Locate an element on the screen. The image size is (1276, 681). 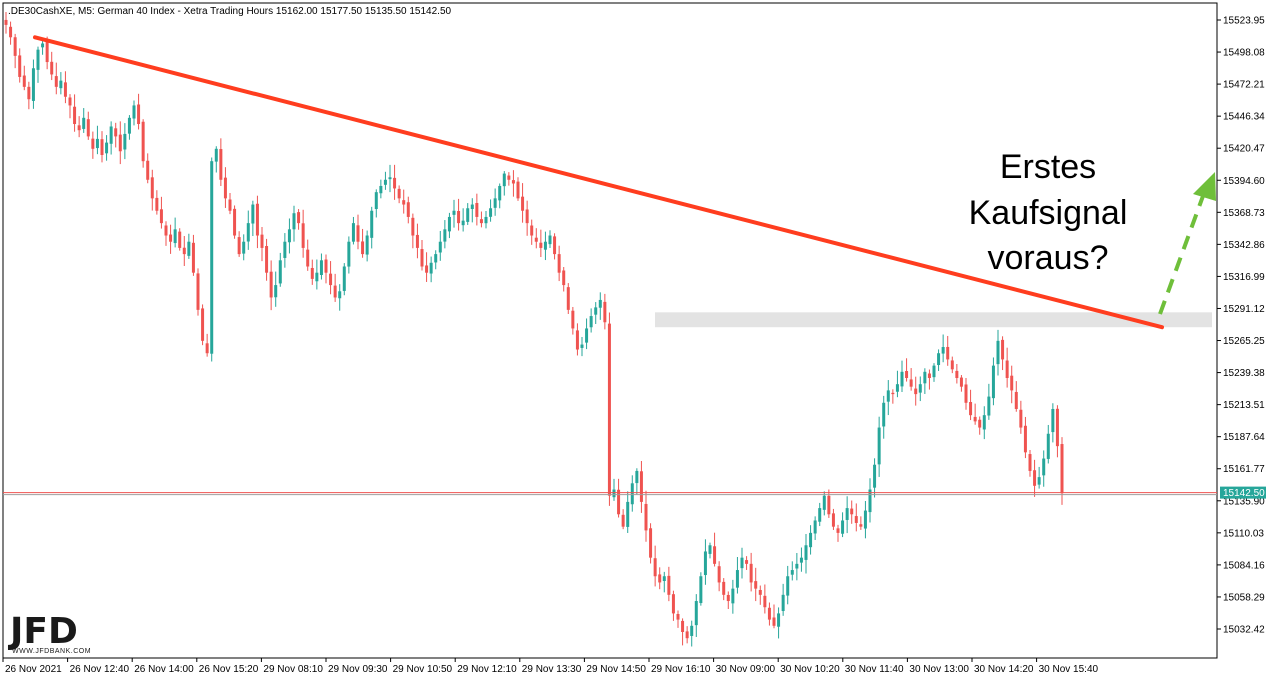
annotation-line-3: voraus? is located at coordinates (1048, 258).